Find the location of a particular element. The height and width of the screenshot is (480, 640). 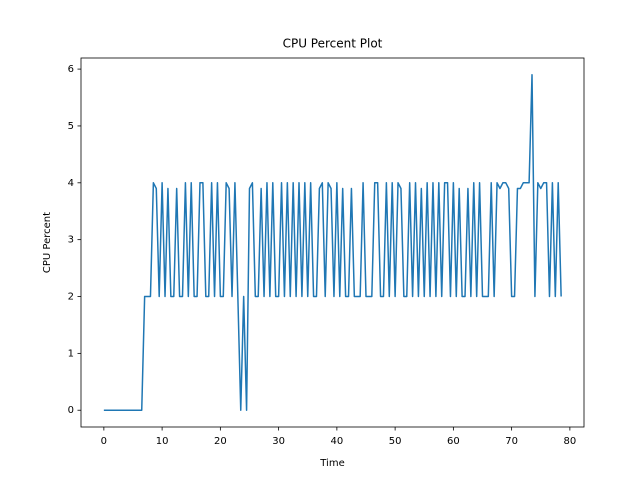

x-tick-label: 20 is located at coordinates (220, 441).